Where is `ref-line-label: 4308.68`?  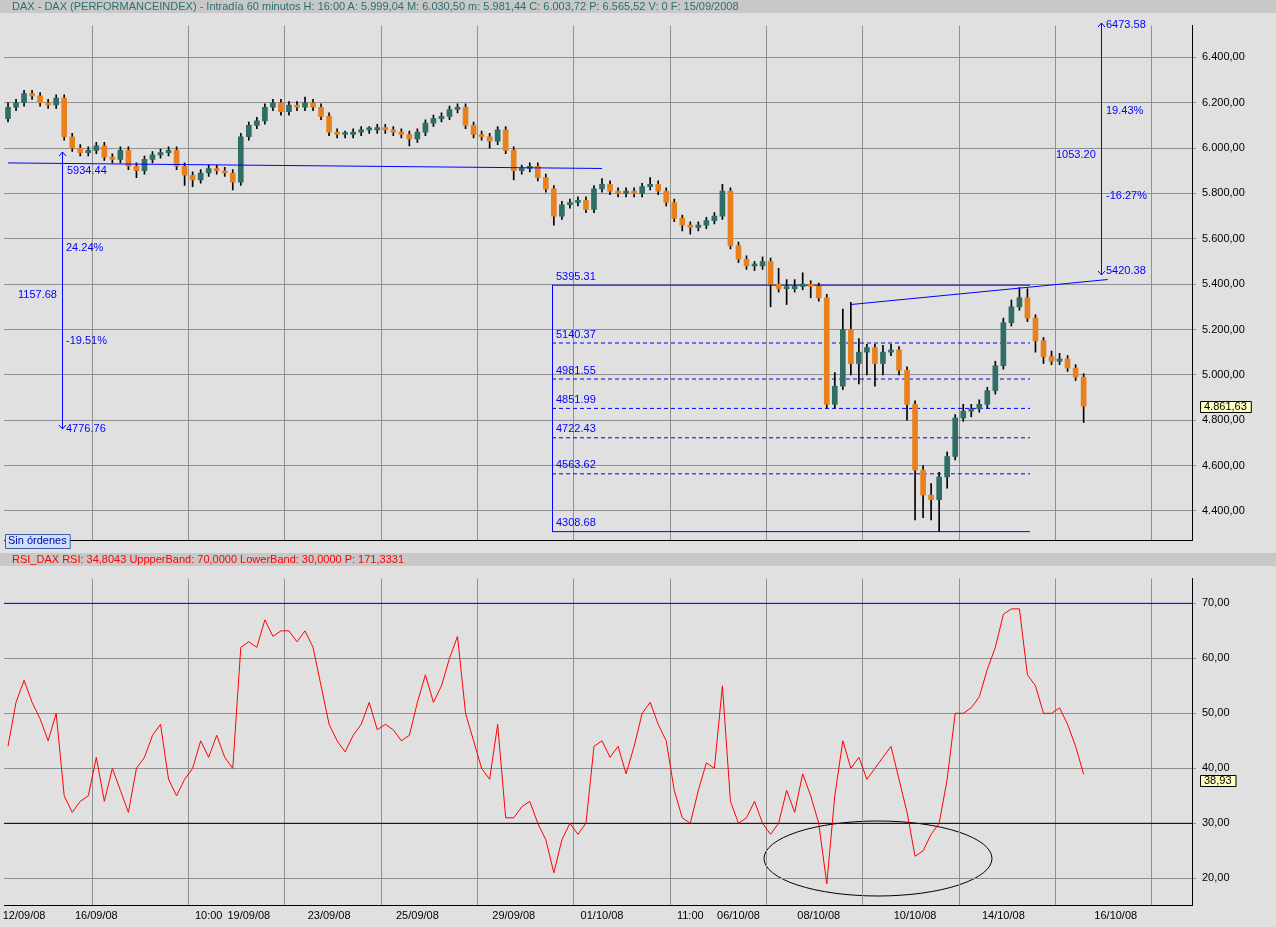 ref-line-label: 4308.68 is located at coordinates (576, 522).